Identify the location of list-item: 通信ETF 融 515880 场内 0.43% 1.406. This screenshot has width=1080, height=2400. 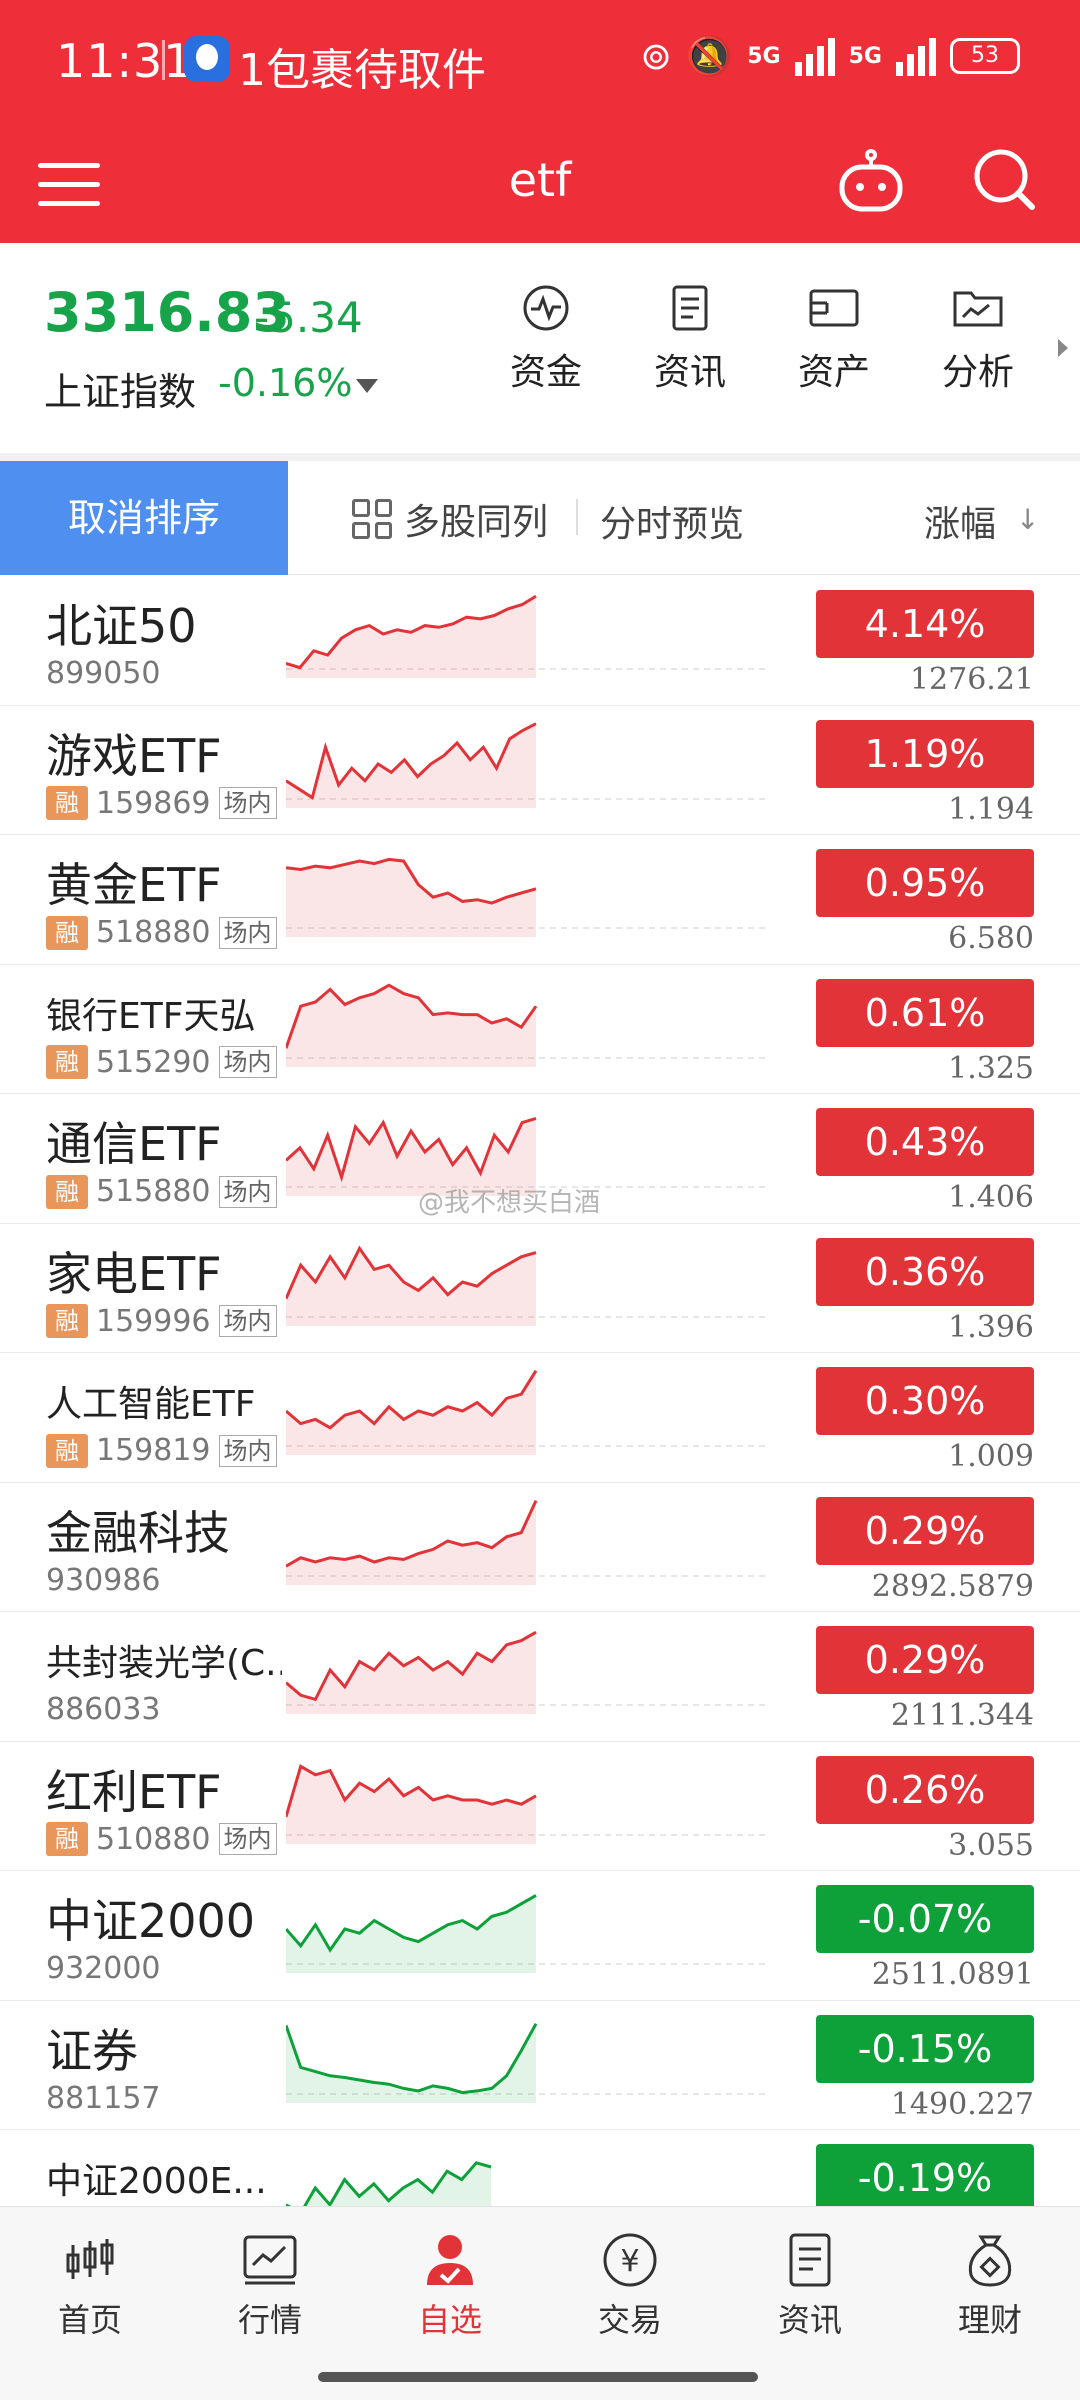
(540, 1159).